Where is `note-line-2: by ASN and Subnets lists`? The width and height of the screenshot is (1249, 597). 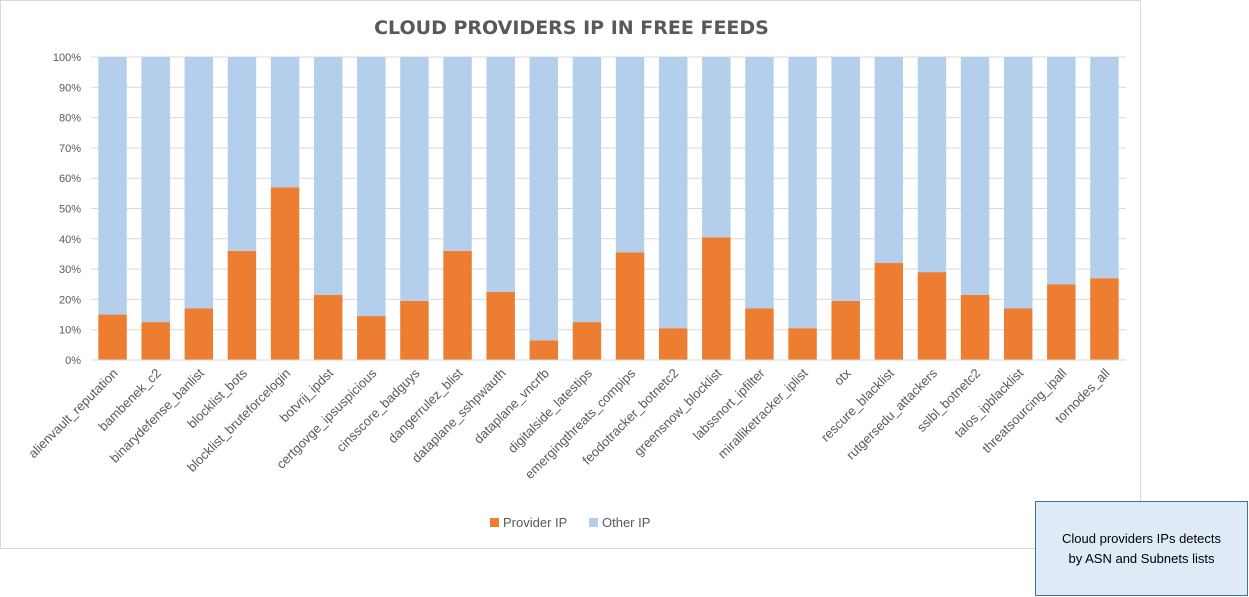 note-line-2: by ASN and Subnets lists is located at coordinates (1141, 558).